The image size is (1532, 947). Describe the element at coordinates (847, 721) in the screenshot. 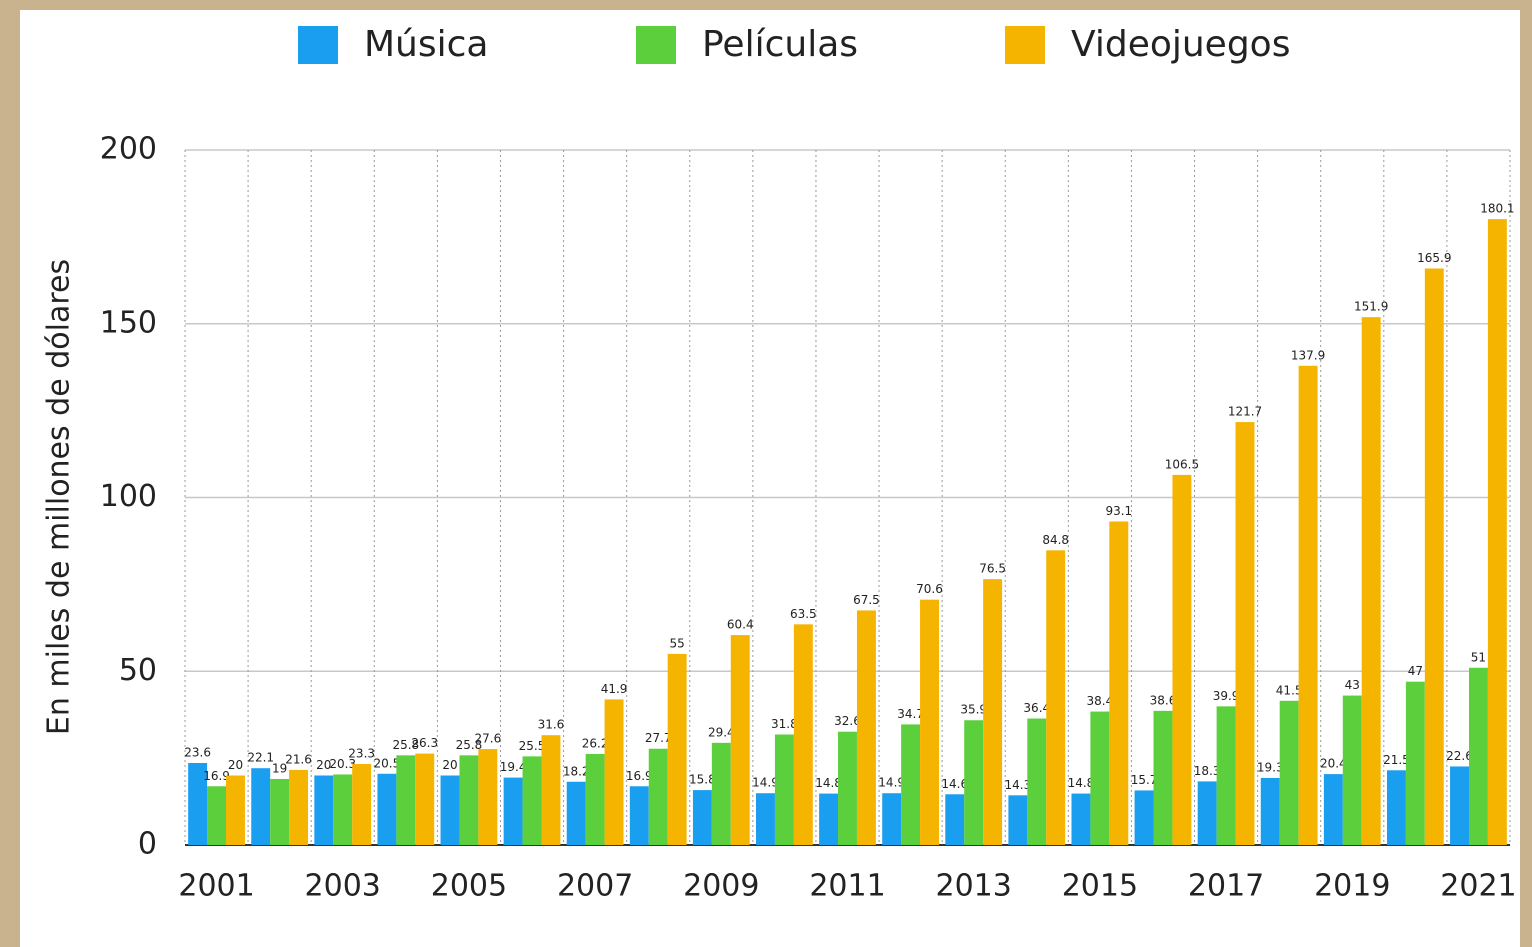

I see `value-label: 32.6` at that location.